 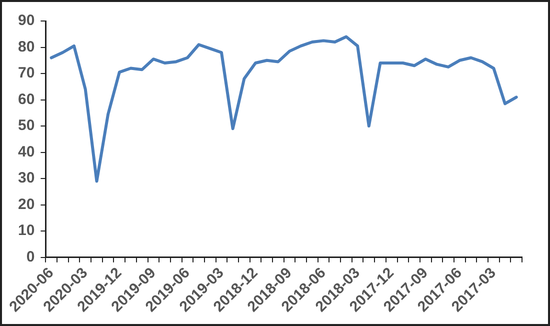 What do you see at coordinates (26, 204) in the screenshot?
I see `y-tick-label: 20` at bounding box center [26, 204].